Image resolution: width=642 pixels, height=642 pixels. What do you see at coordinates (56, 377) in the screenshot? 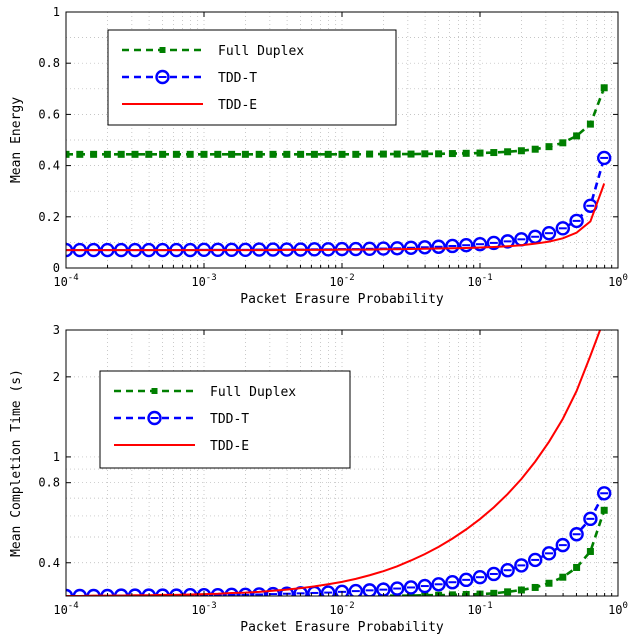
I see `y-tick-label: 2` at bounding box center [56, 377].